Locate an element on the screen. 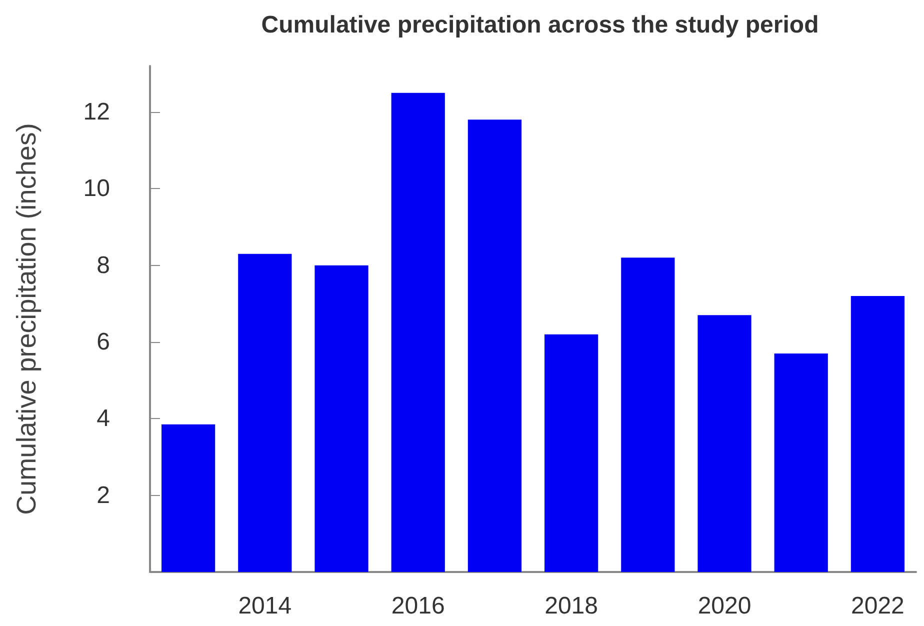  y-tick-label: 12 is located at coordinates (96, 112).